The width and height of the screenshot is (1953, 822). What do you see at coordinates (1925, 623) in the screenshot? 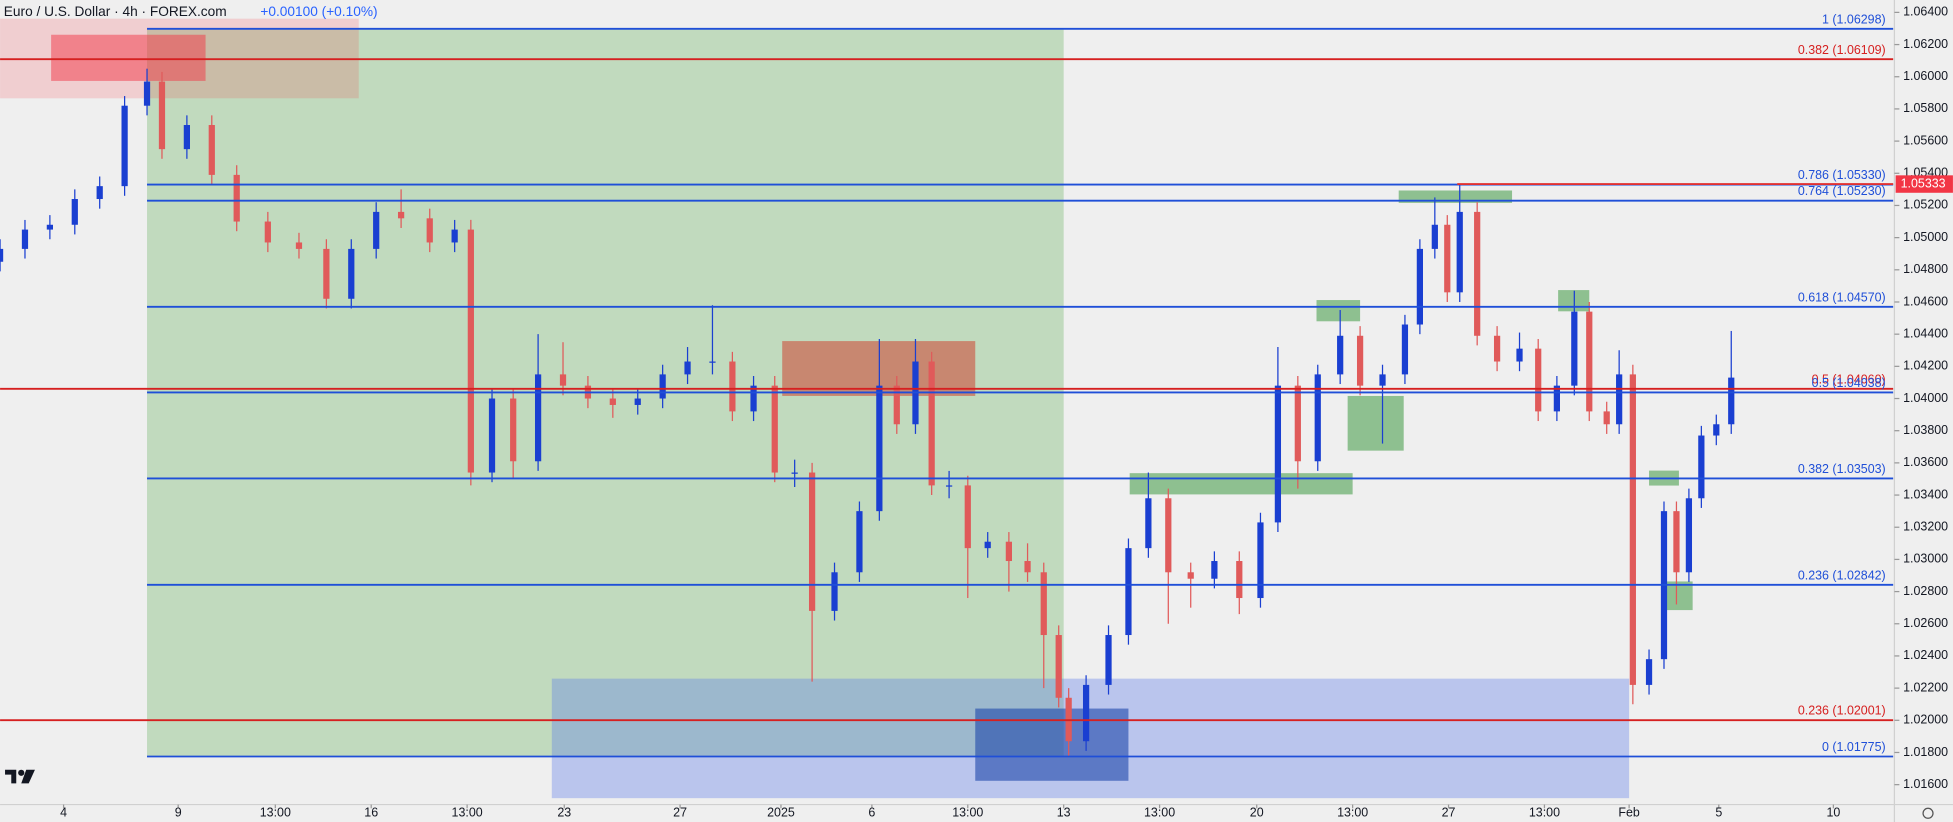
I see `y-tick-label: 1.02600` at bounding box center [1925, 623].